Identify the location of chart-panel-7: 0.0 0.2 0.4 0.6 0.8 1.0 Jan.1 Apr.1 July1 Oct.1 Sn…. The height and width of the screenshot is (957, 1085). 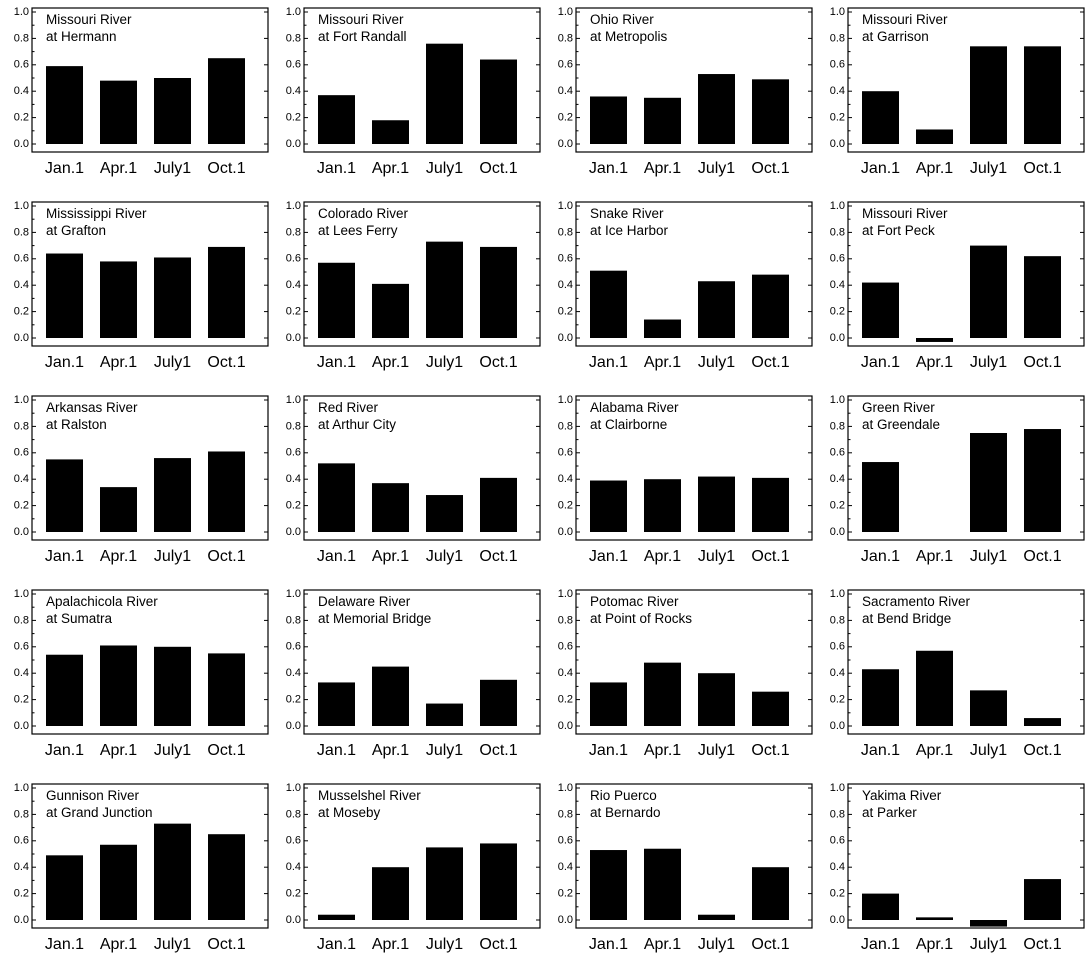
(685, 285).